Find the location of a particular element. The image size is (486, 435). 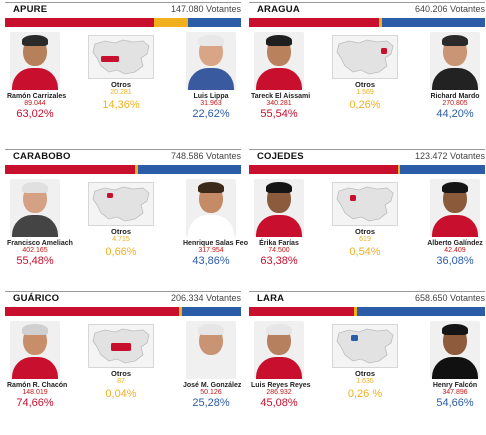

candidate-name: Luis Reyes Reyes is located at coordinates (281, 385).